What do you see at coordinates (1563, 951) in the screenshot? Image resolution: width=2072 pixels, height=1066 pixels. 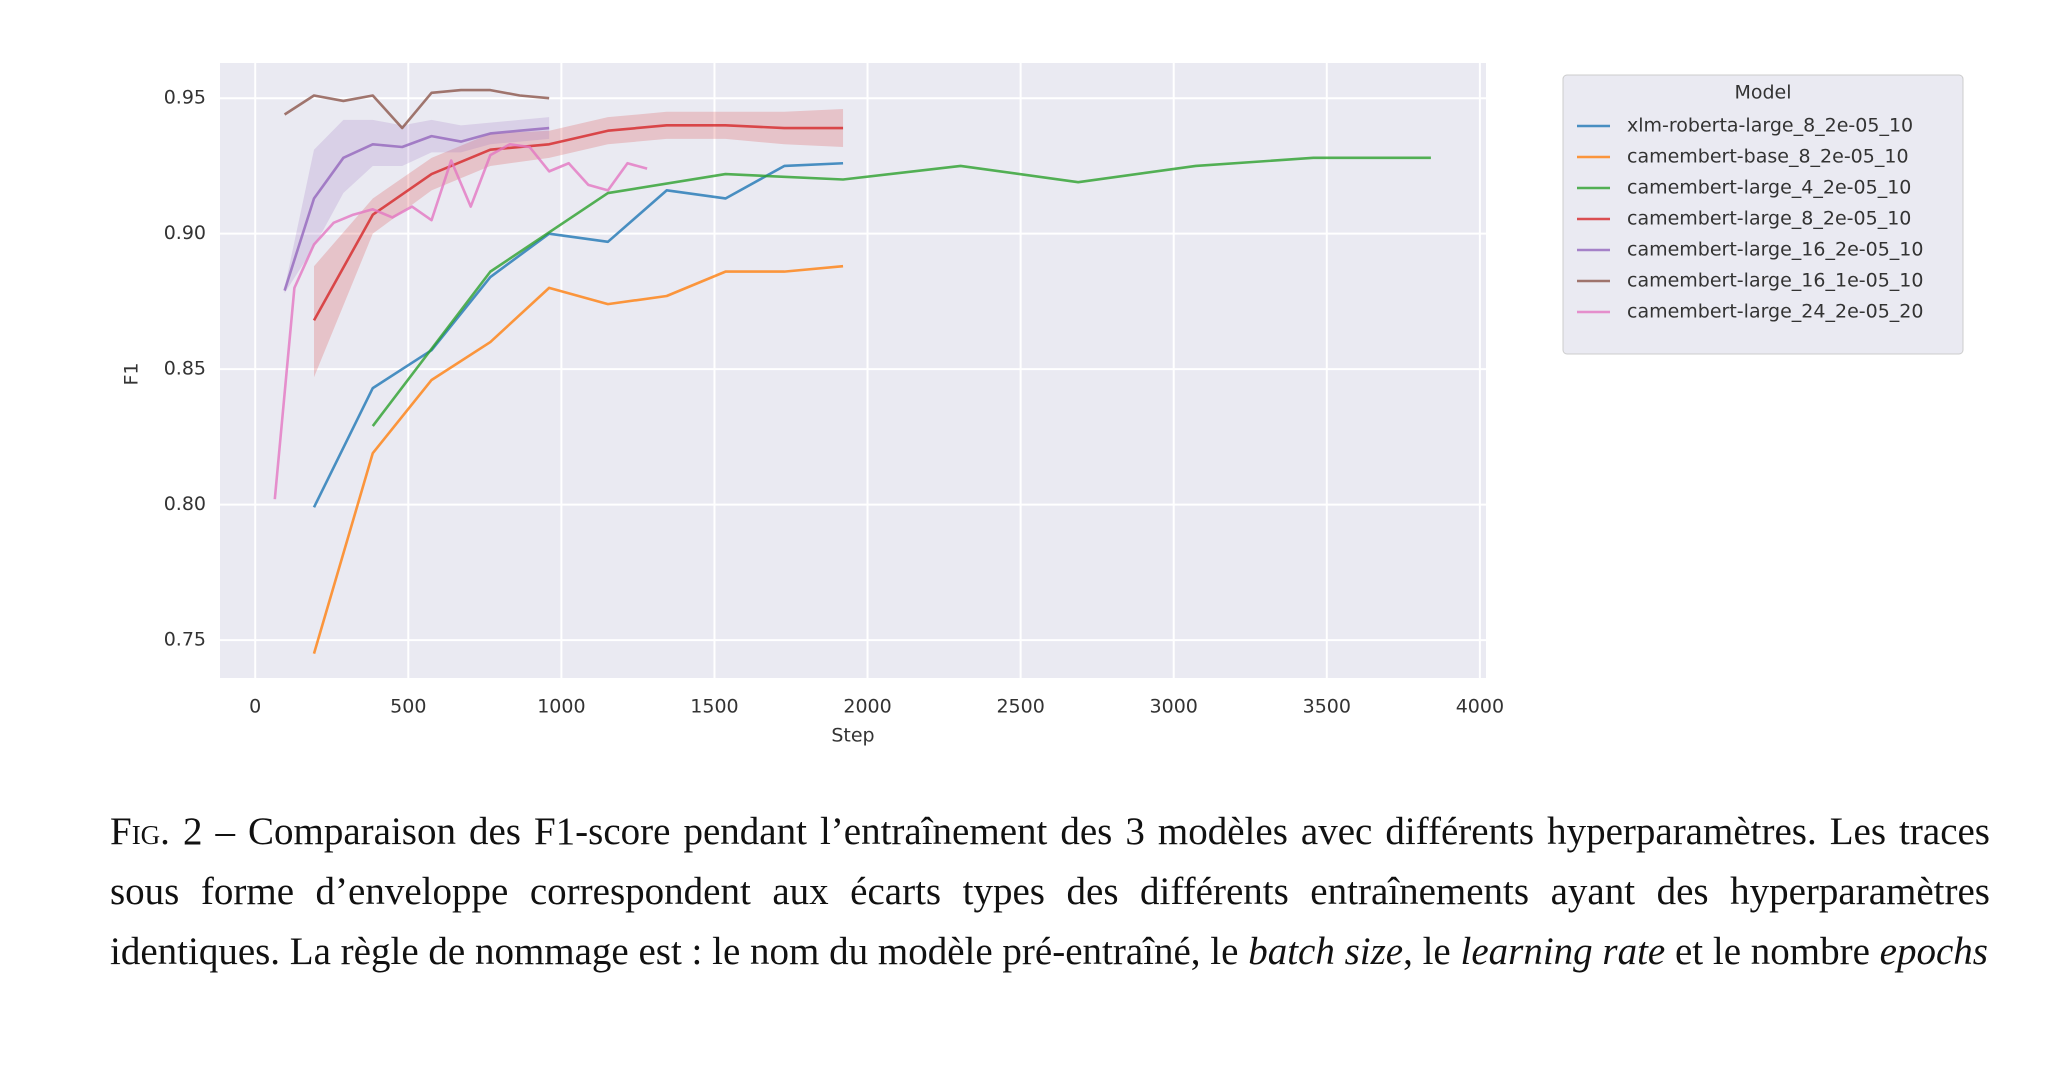 I see `caption-text: learning rate` at bounding box center [1563, 951].